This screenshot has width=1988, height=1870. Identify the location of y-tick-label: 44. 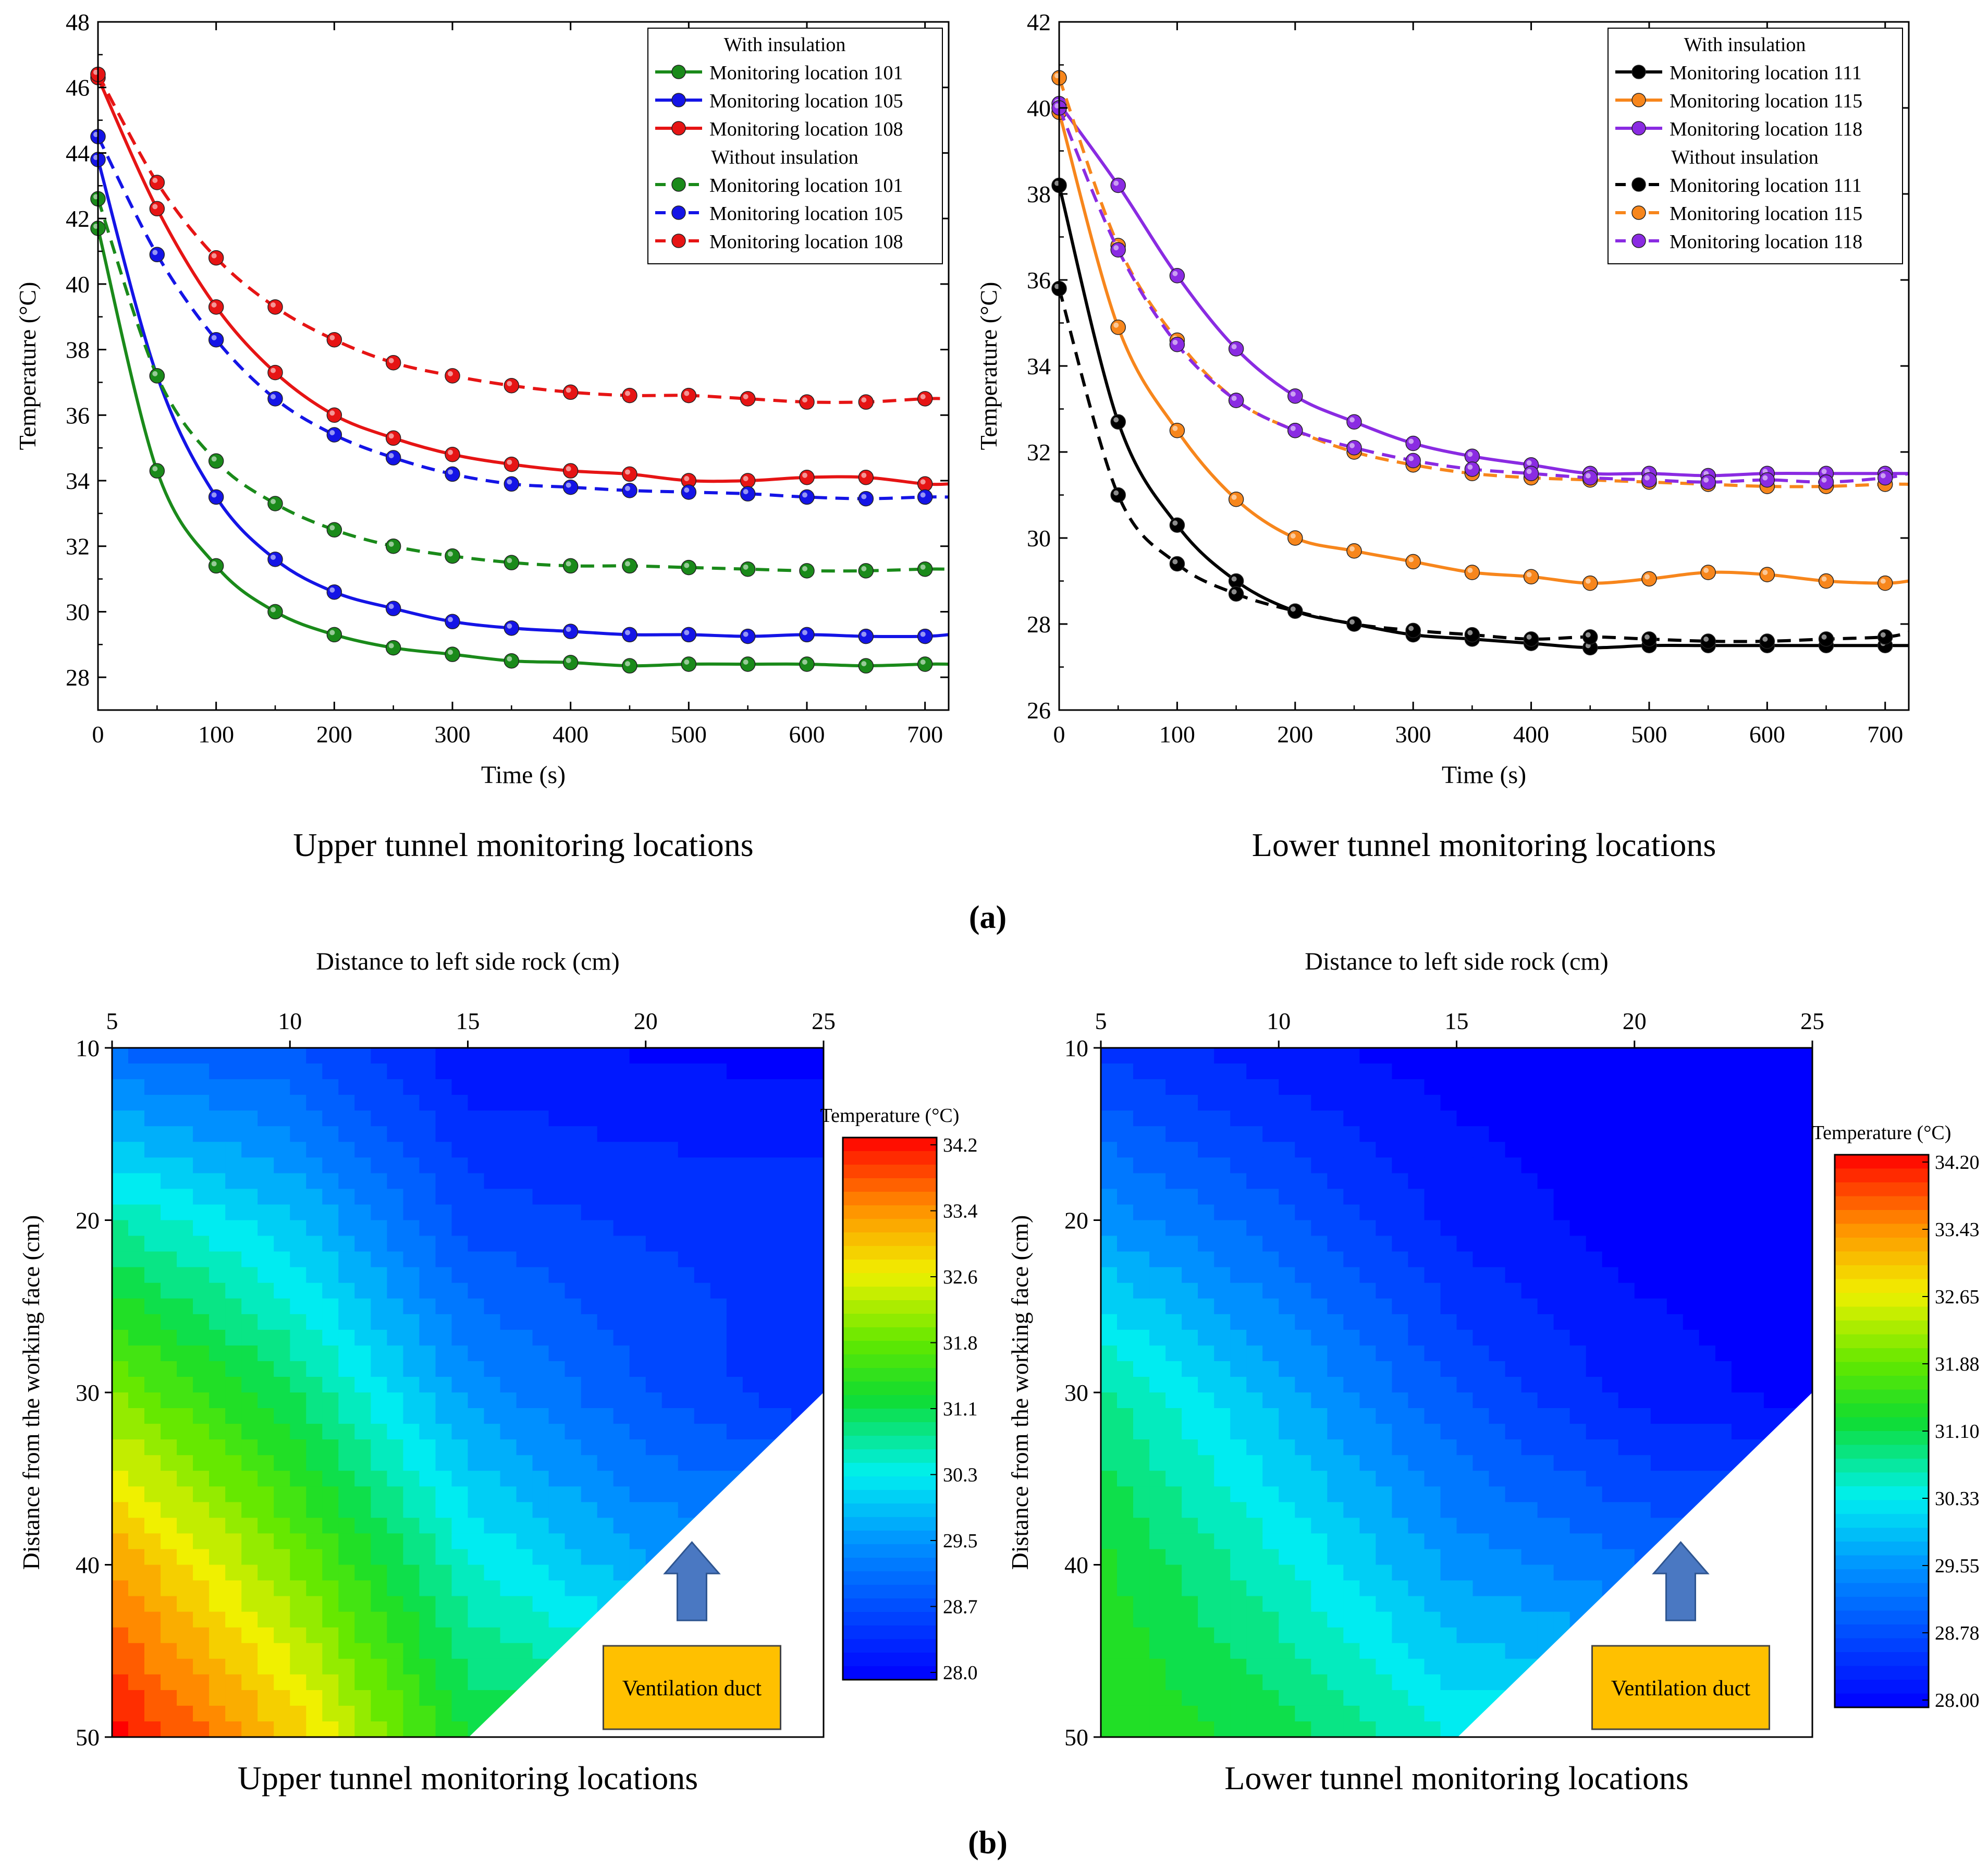
(78, 153).